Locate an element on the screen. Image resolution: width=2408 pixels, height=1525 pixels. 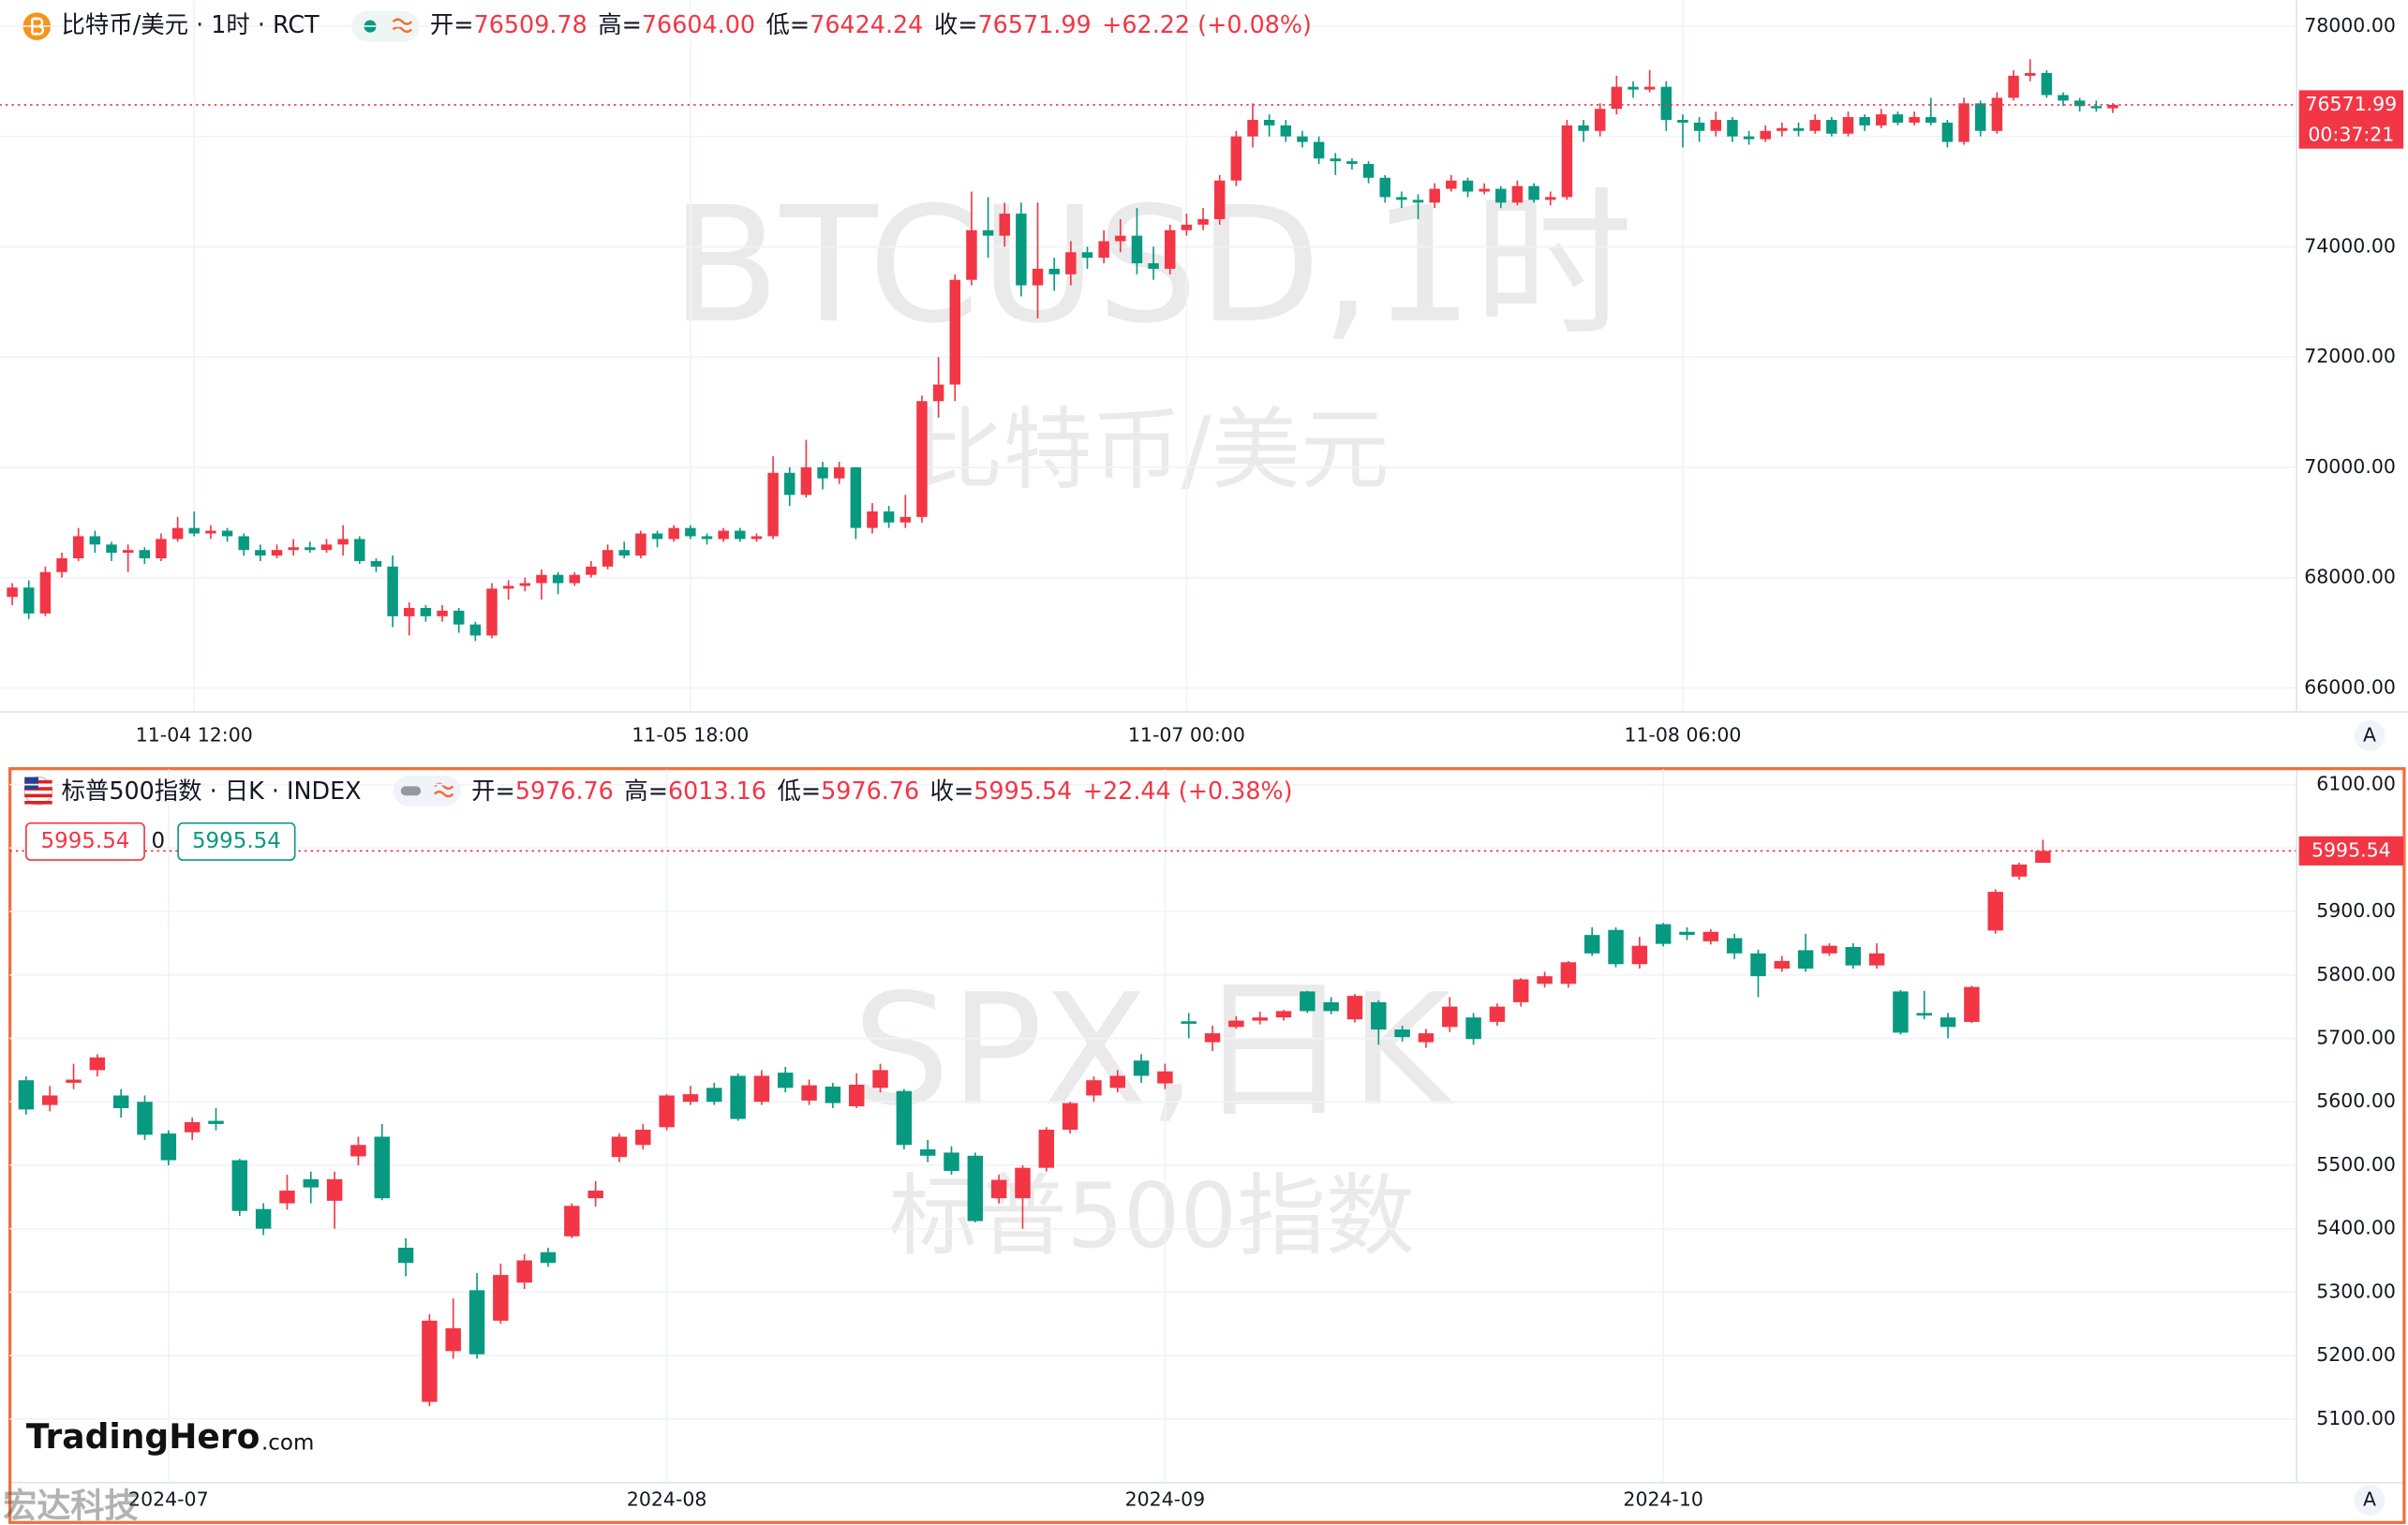
y-tick-label: 5400.00 is located at coordinates (2356, 1228).